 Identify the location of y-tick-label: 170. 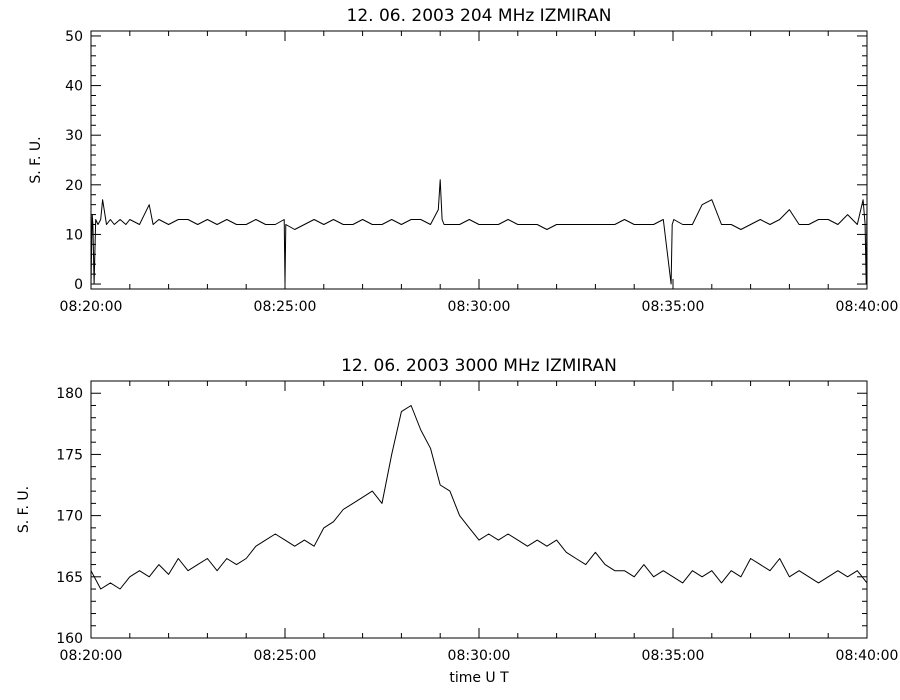
(69, 517).